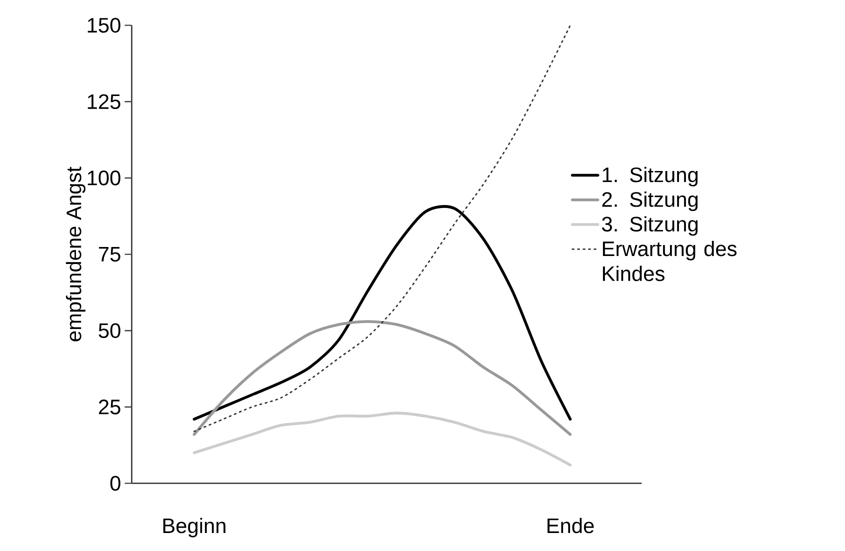  Describe the element at coordinates (104, 102) in the screenshot. I see `y-tick-label: 125` at that location.